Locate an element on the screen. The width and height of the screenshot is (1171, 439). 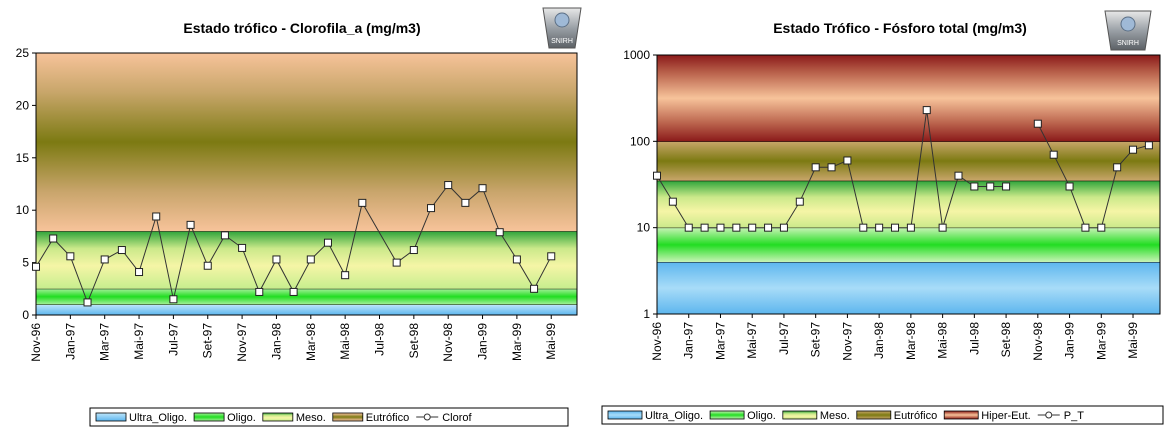
x-tick-label: Jan-97 is located at coordinates (689, 340).